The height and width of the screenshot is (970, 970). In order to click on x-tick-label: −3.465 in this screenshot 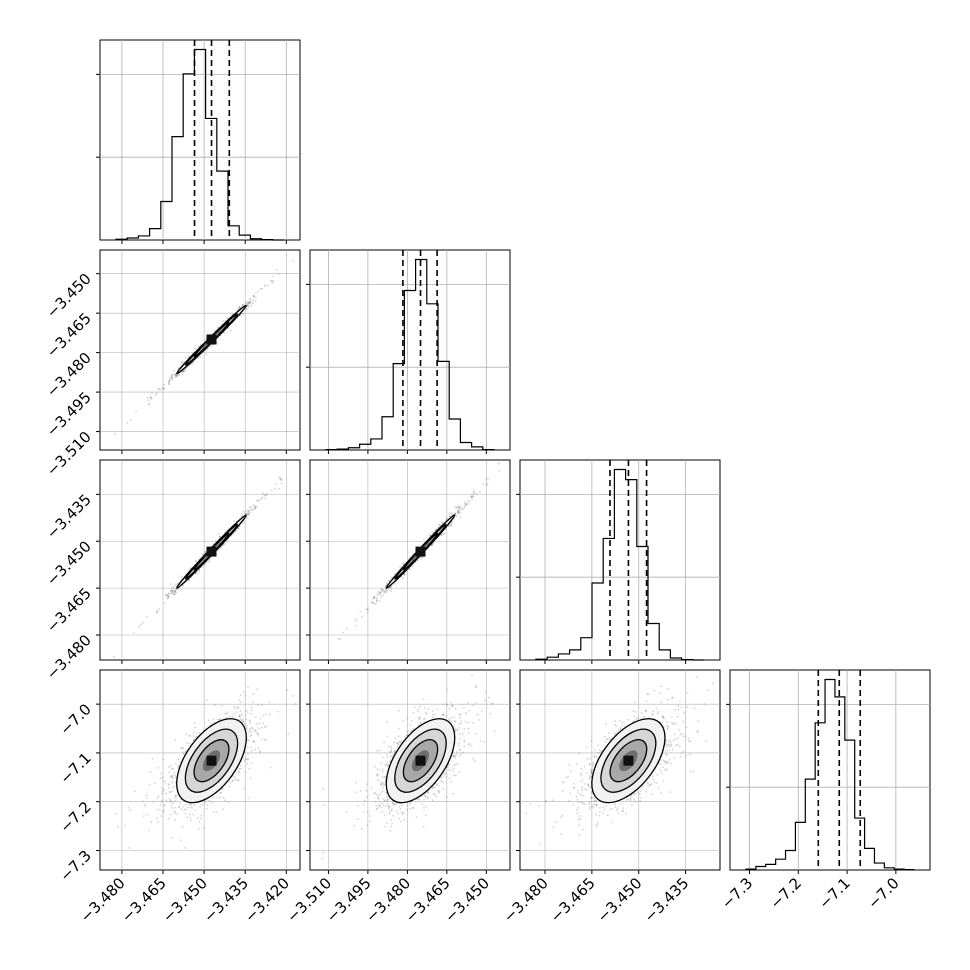, I will do `click(144, 900)`.